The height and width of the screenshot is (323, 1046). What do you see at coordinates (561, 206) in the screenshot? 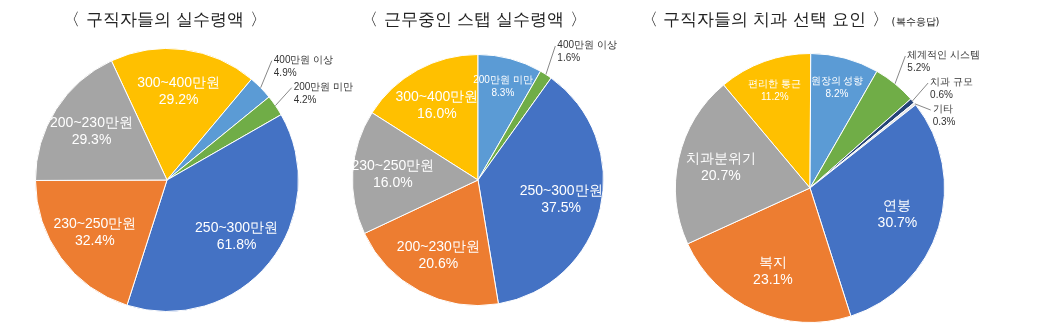
I see `data-label: 37.5%` at bounding box center [561, 206].